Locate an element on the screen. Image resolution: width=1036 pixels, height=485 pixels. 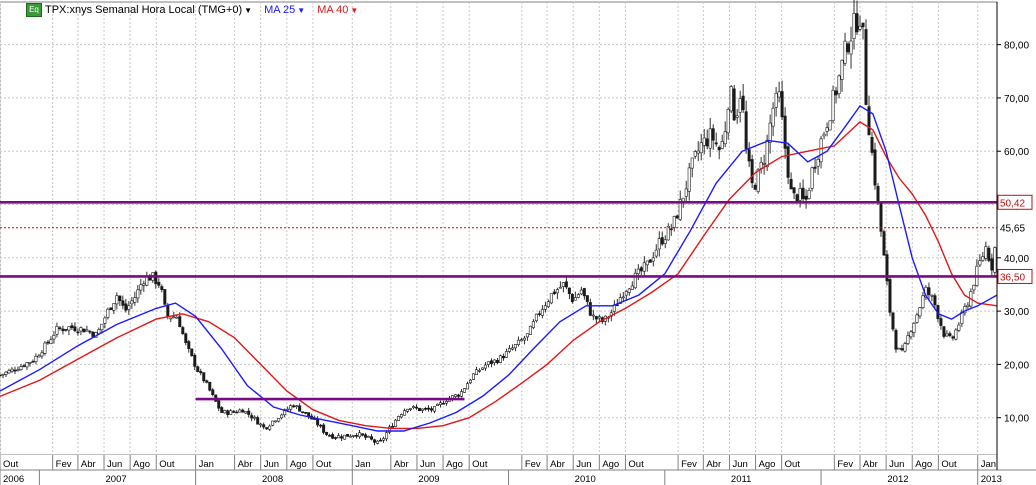
ma25-label: MA 25 is located at coordinates (280, 10).